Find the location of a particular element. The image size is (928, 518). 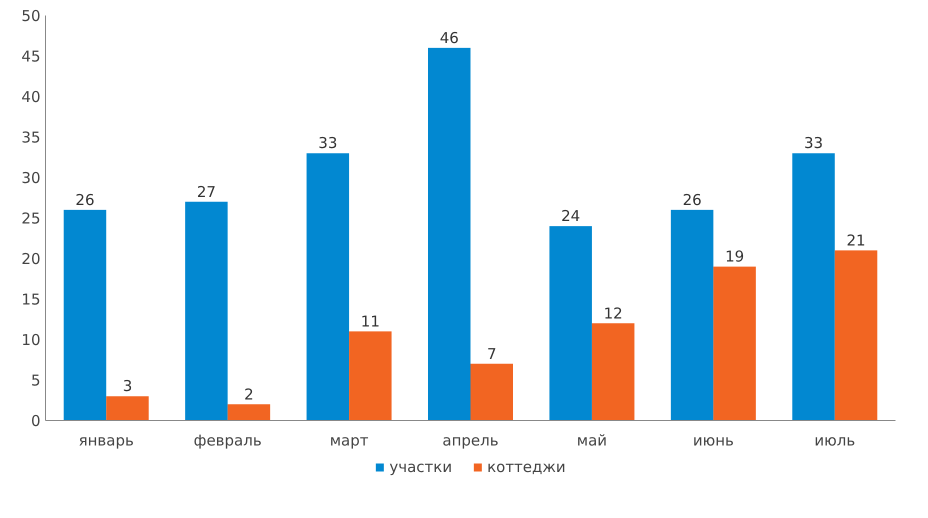

legend-label: участки is located at coordinates (420, 467).